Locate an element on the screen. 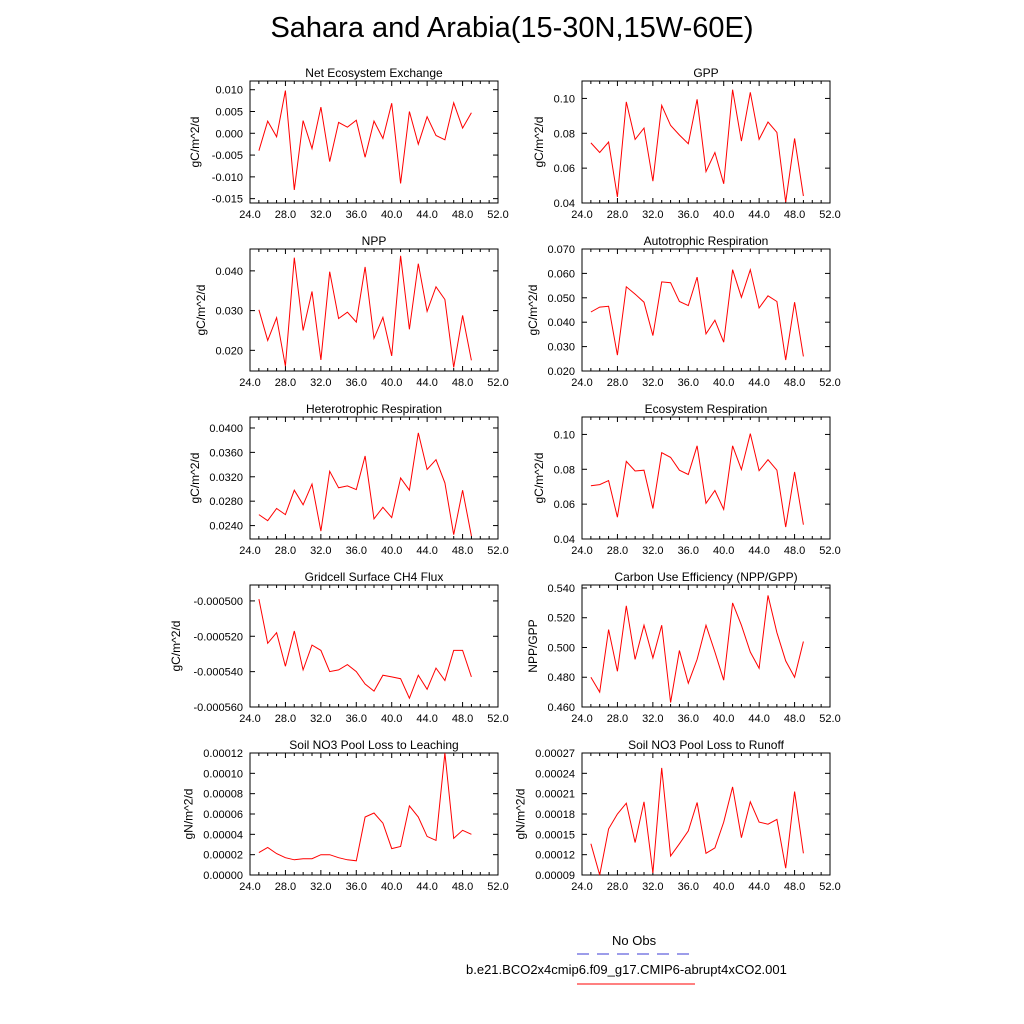  y-tick-label: 0.00012 is located at coordinates (223, 754).